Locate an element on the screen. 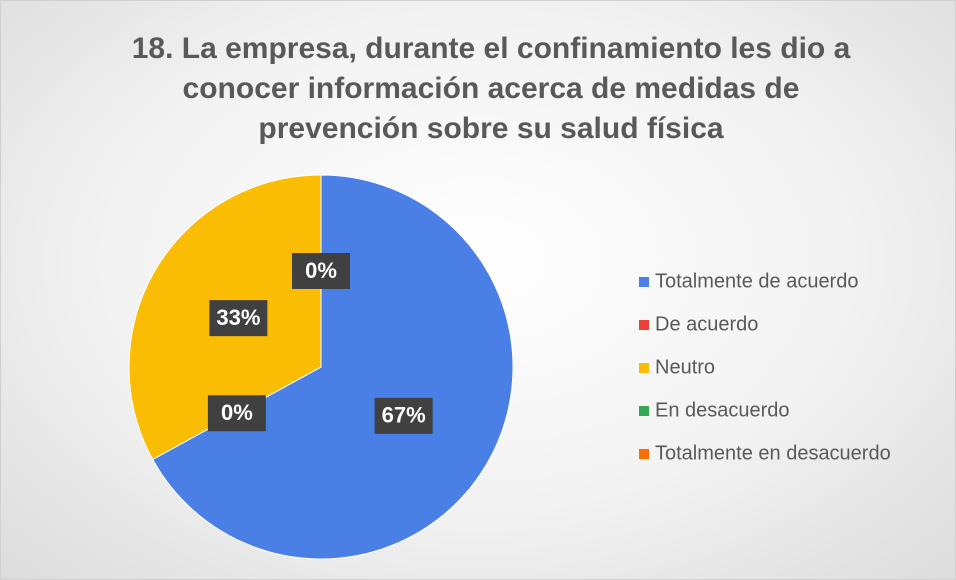  data-label: 67% is located at coordinates (404, 415).